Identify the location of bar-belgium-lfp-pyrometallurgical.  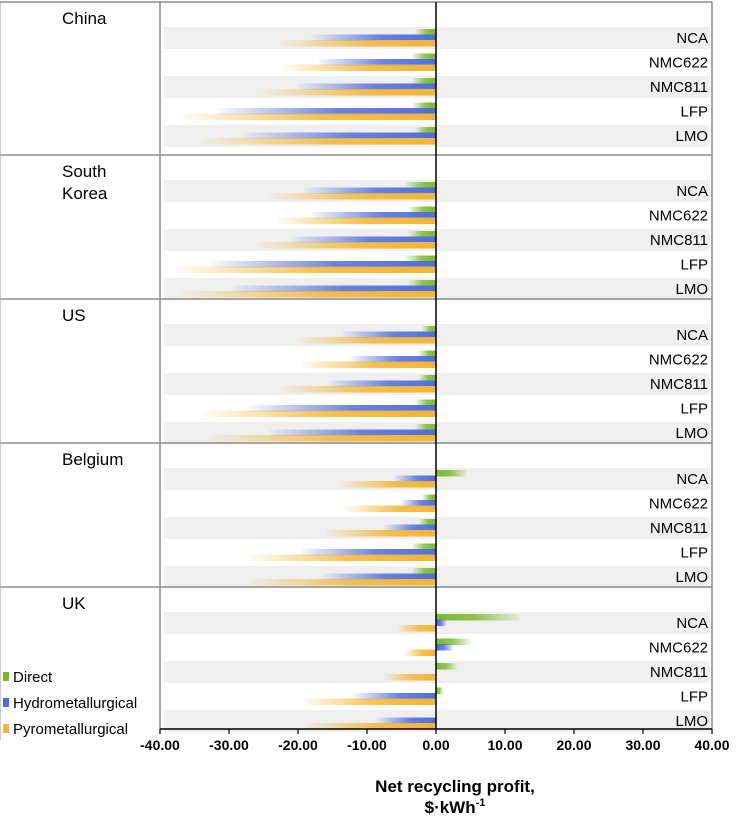
(342, 557).